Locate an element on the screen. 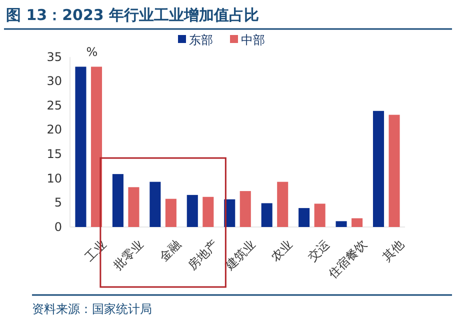  y-tick-label: 35 is located at coordinates (54, 57).